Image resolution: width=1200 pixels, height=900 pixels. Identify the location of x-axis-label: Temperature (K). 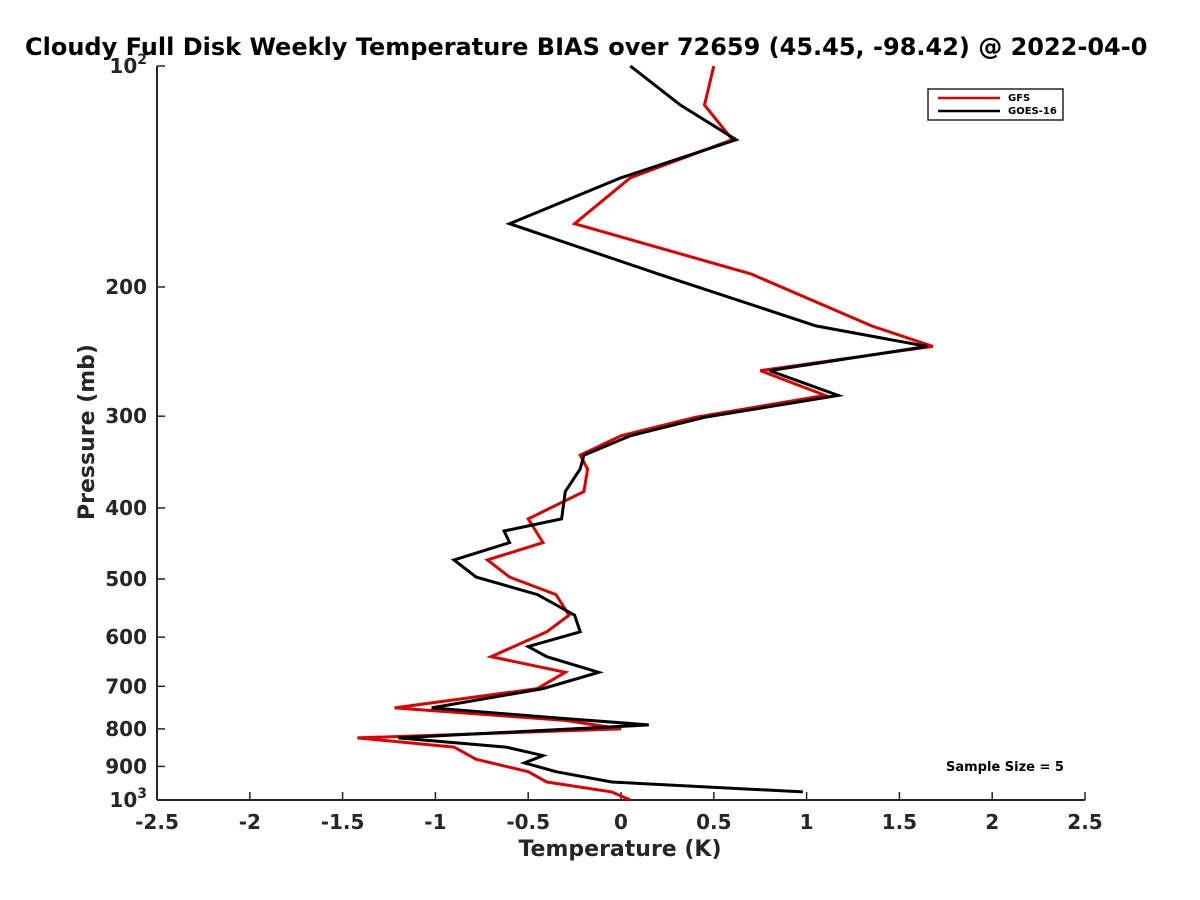
(619, 849).